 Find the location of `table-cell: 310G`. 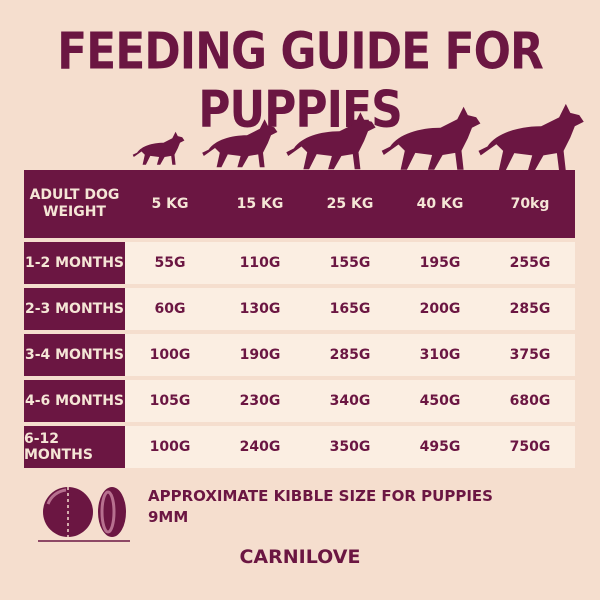

table-cell: 310G is located at coordinates (440, 355).